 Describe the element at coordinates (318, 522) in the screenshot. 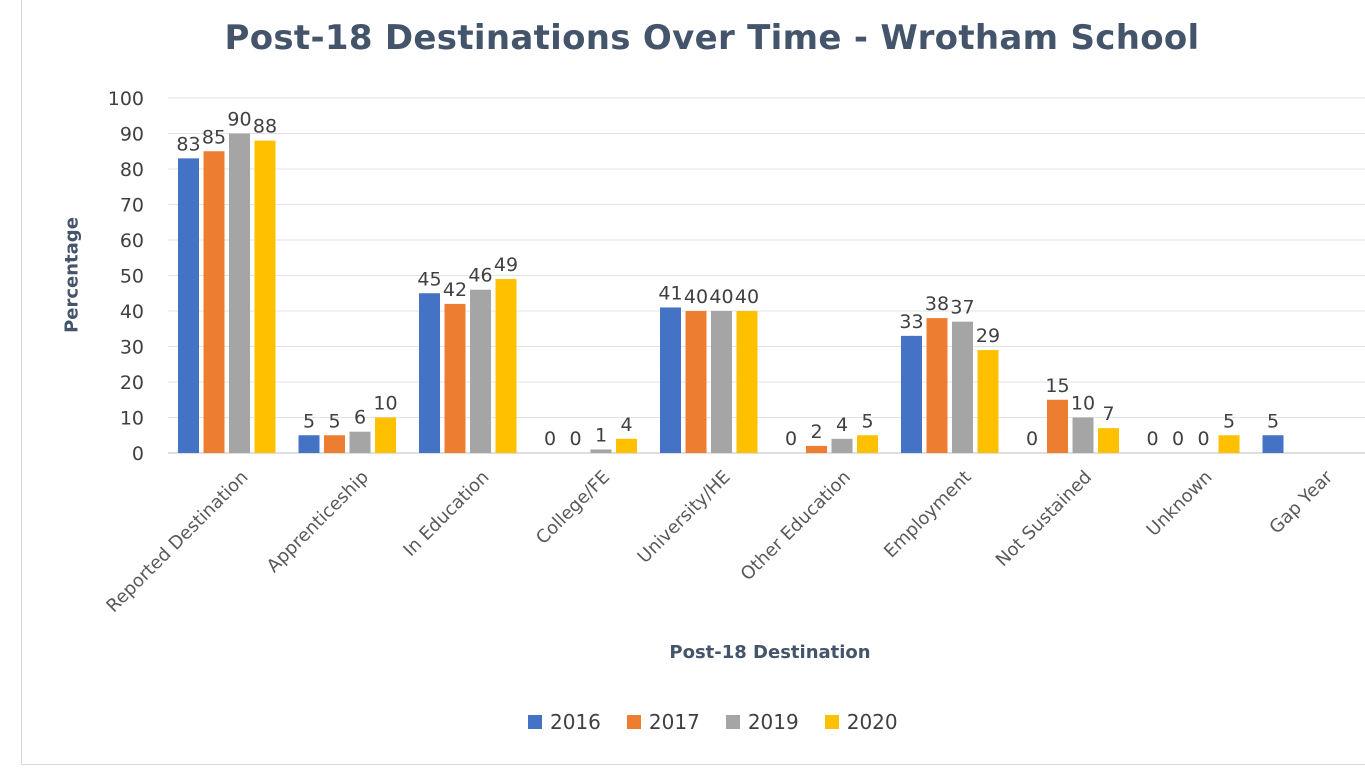

I see `x-tick-label: Apprenticeship` at that location.